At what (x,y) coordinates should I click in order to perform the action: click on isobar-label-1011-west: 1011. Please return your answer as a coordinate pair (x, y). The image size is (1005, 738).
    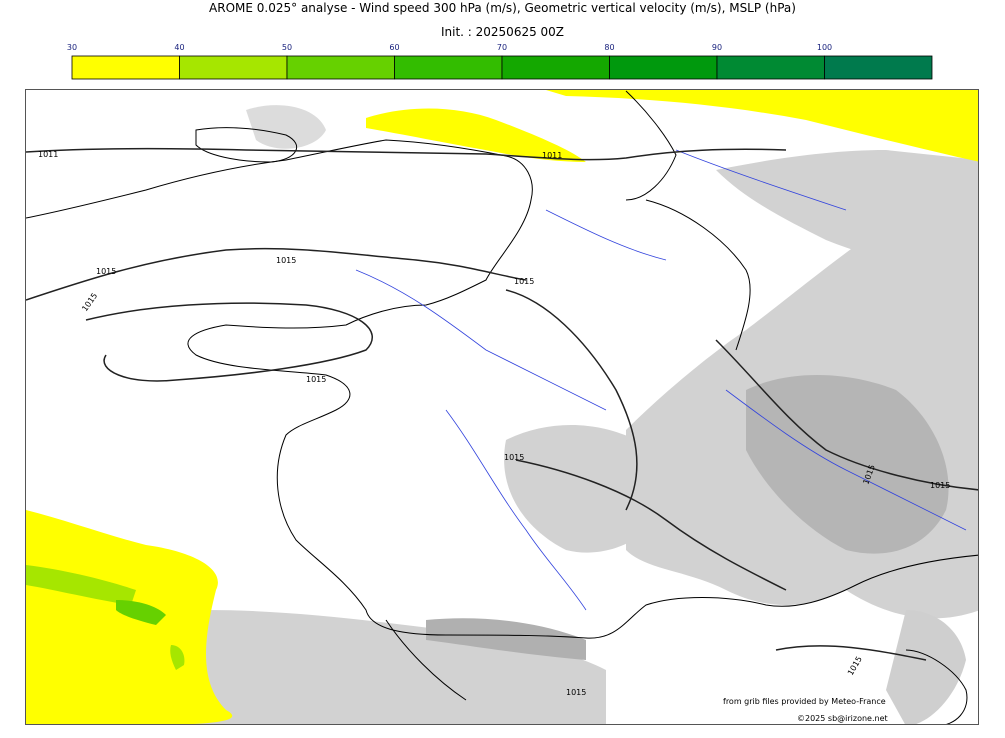
    Looking at the image, I should click on (48, 154).